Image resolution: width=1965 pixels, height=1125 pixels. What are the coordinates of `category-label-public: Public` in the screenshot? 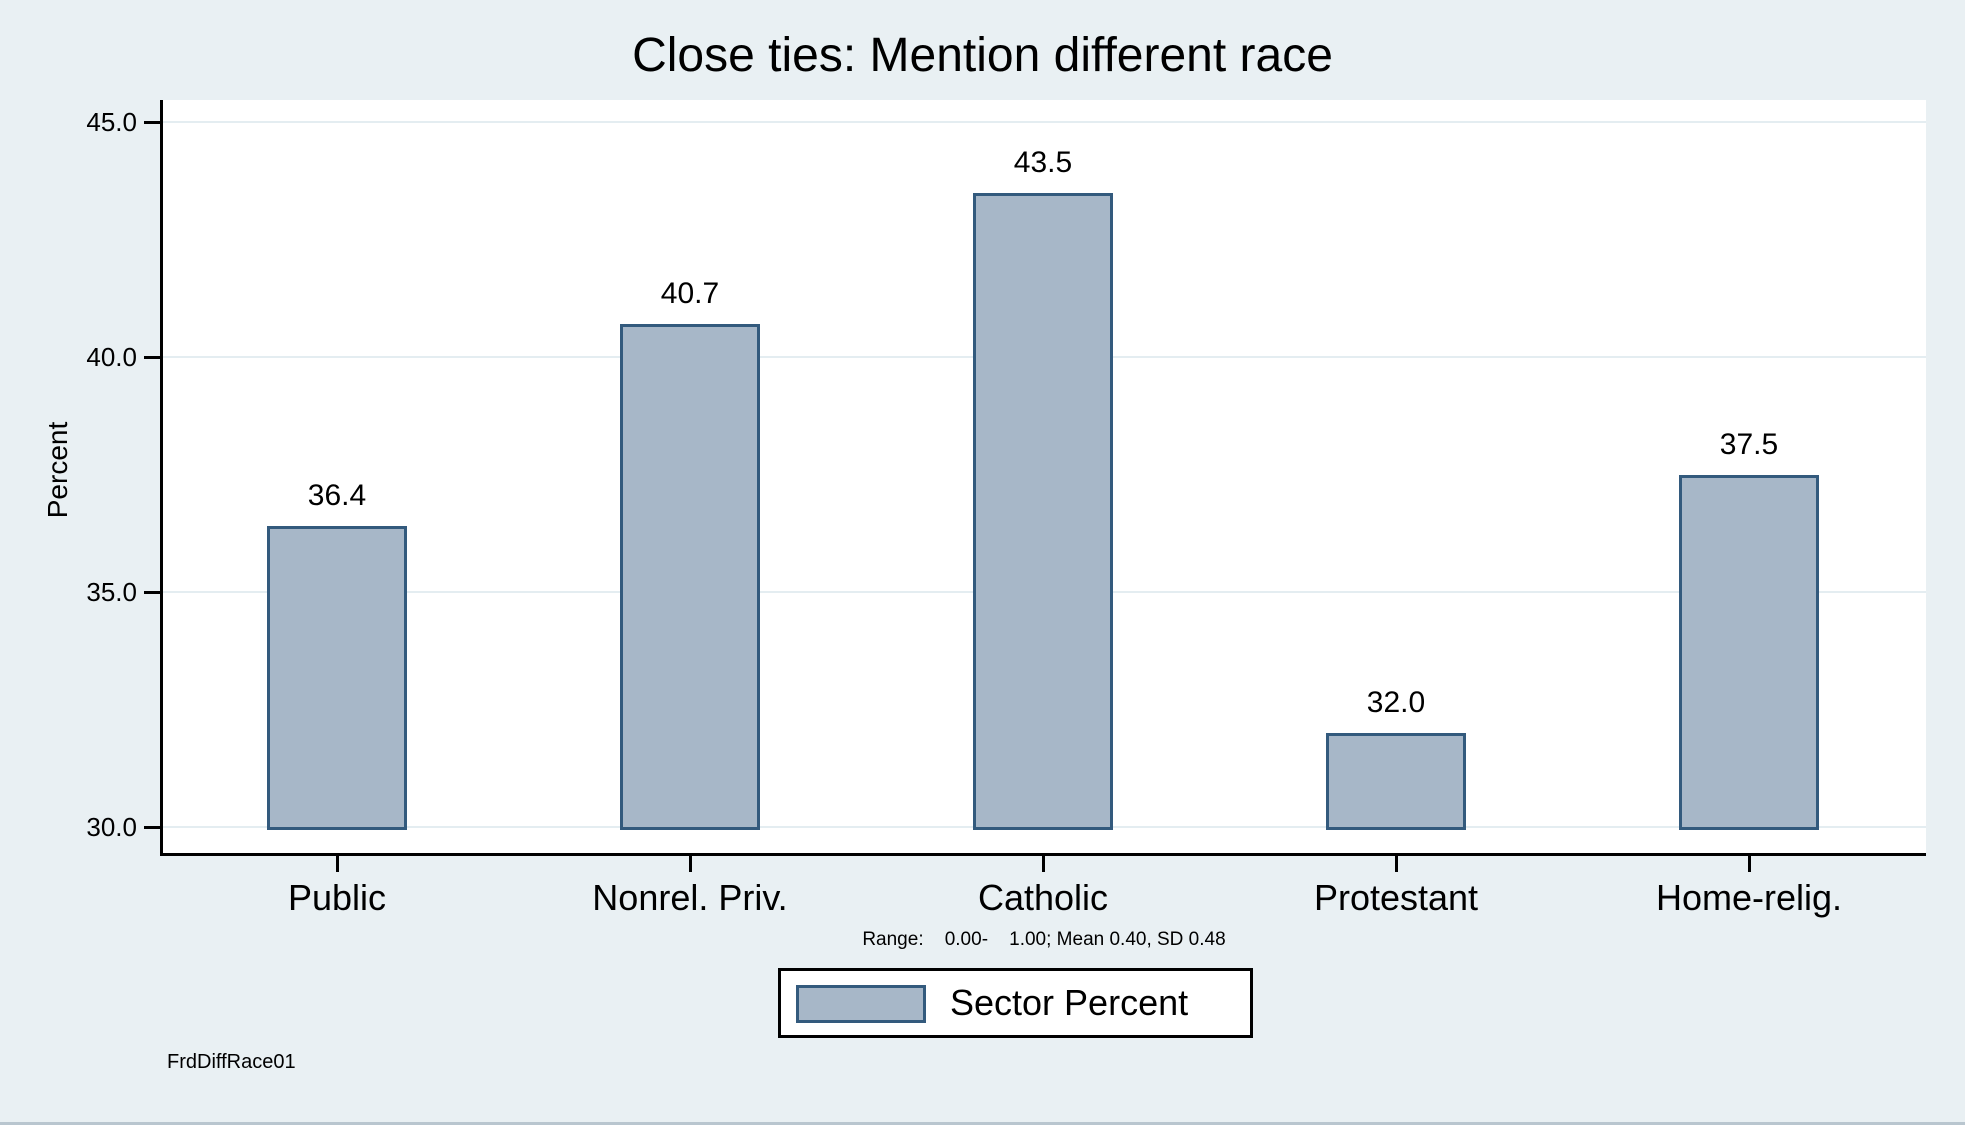 It's located at (337, 897).